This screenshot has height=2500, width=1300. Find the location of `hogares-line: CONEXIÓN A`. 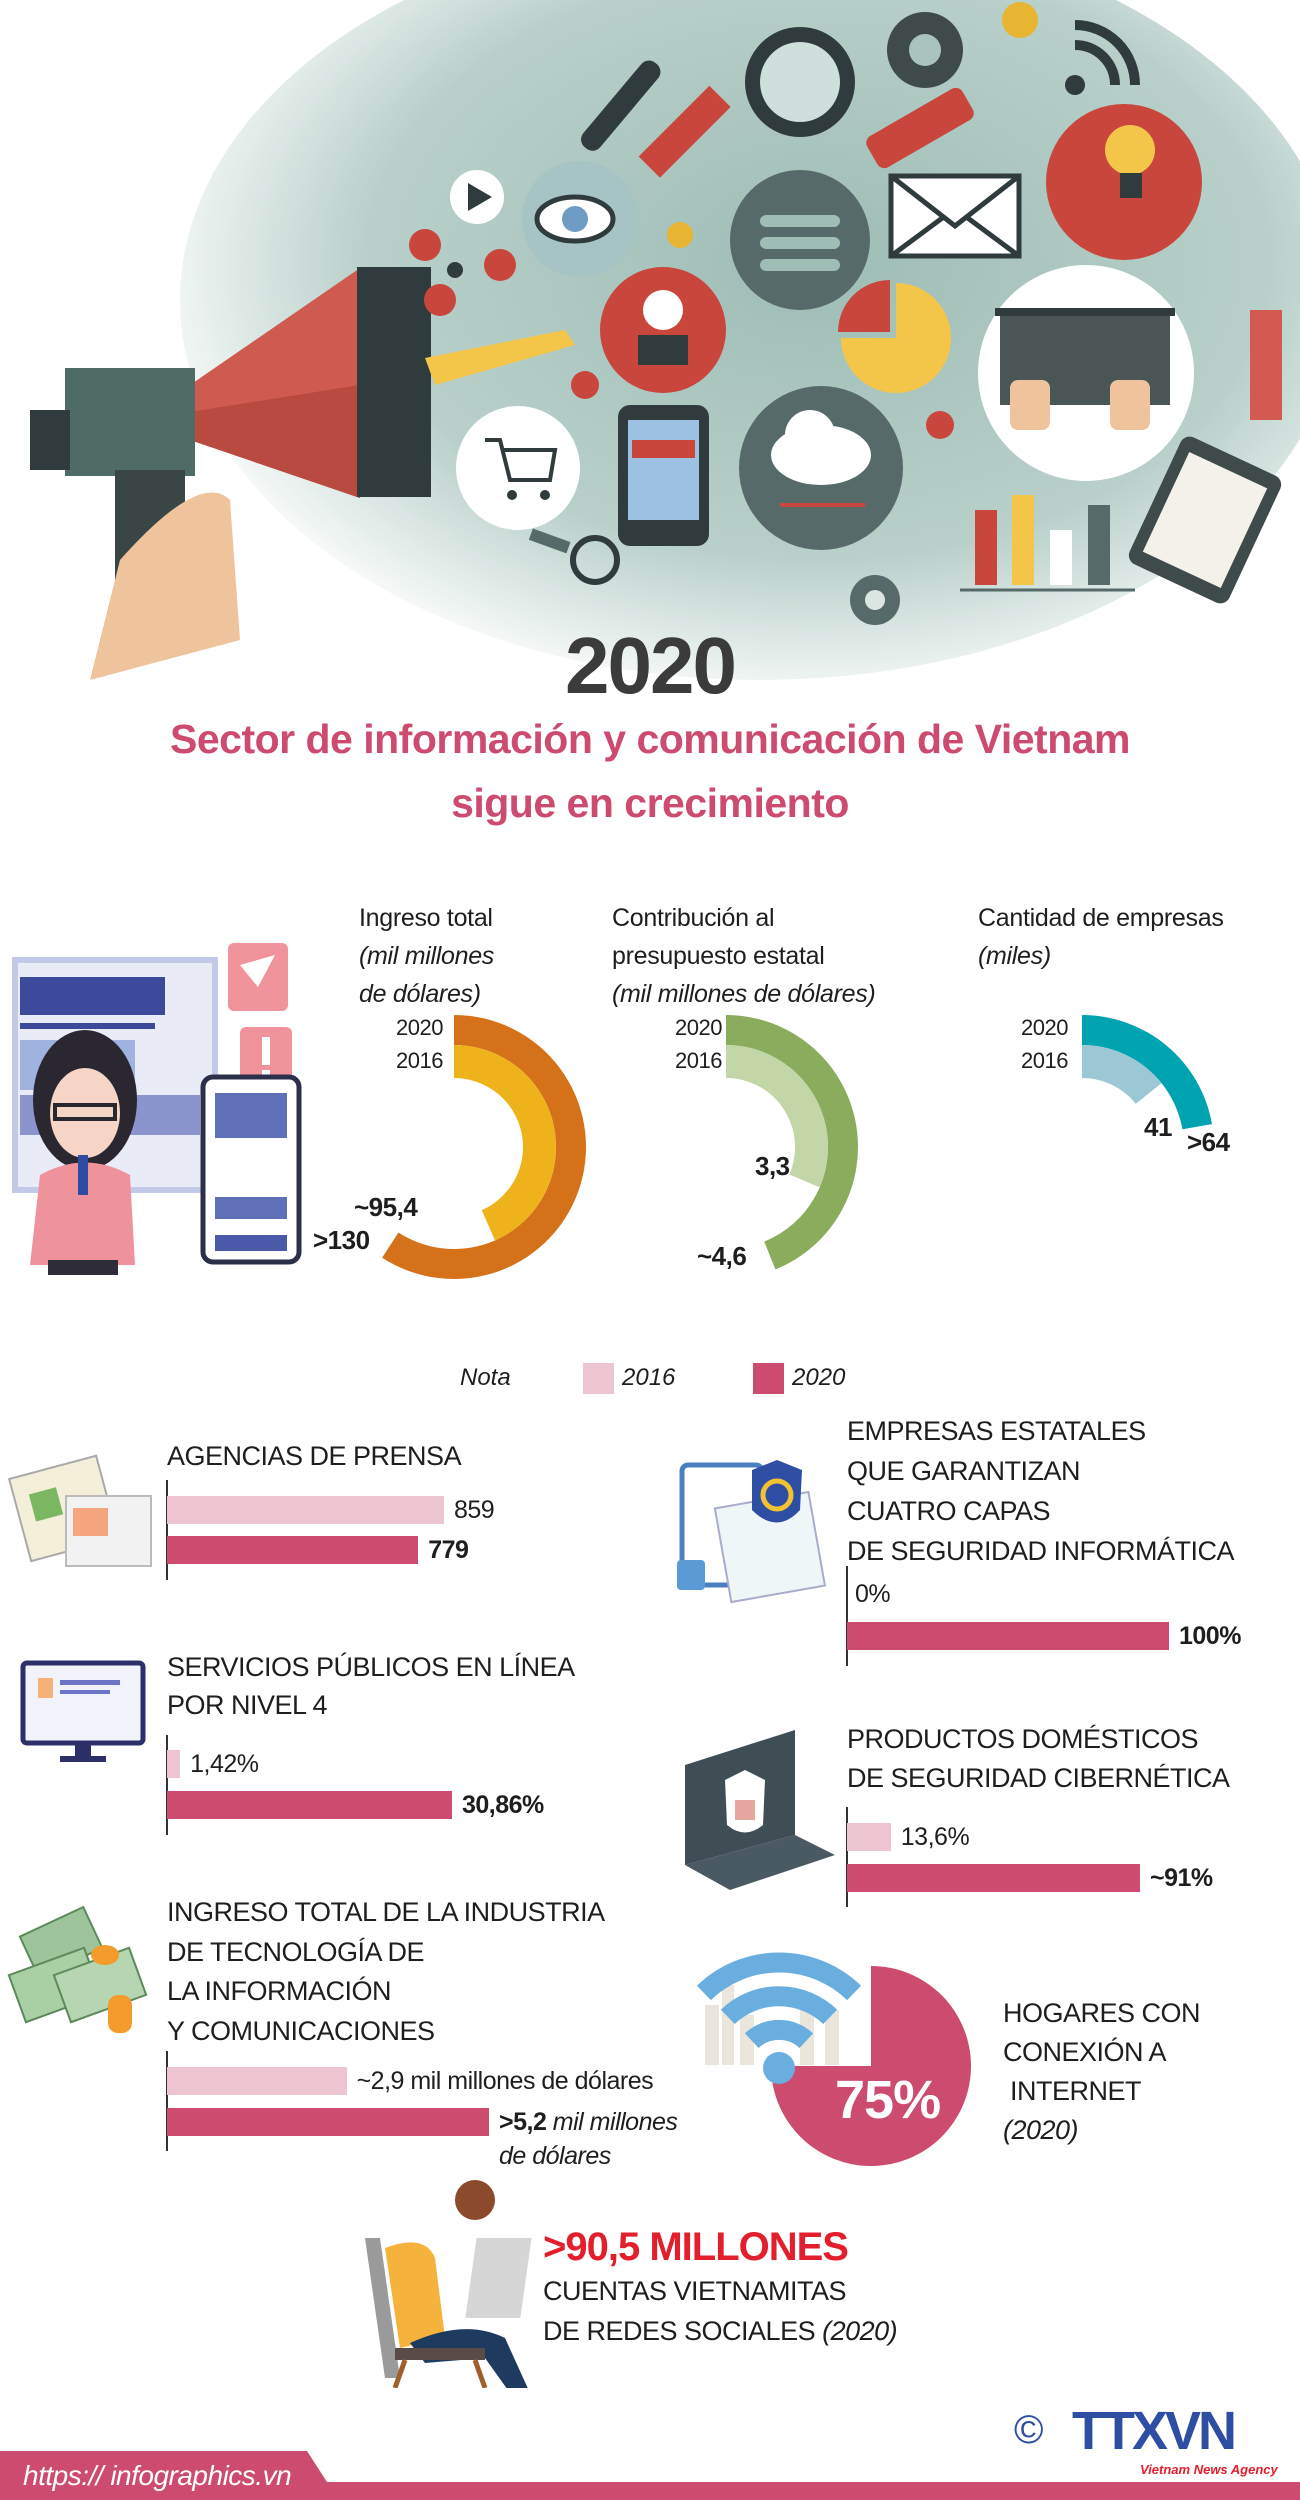

hogares-line: CONEXIÓN A is located at coordinates (1085, 2052).